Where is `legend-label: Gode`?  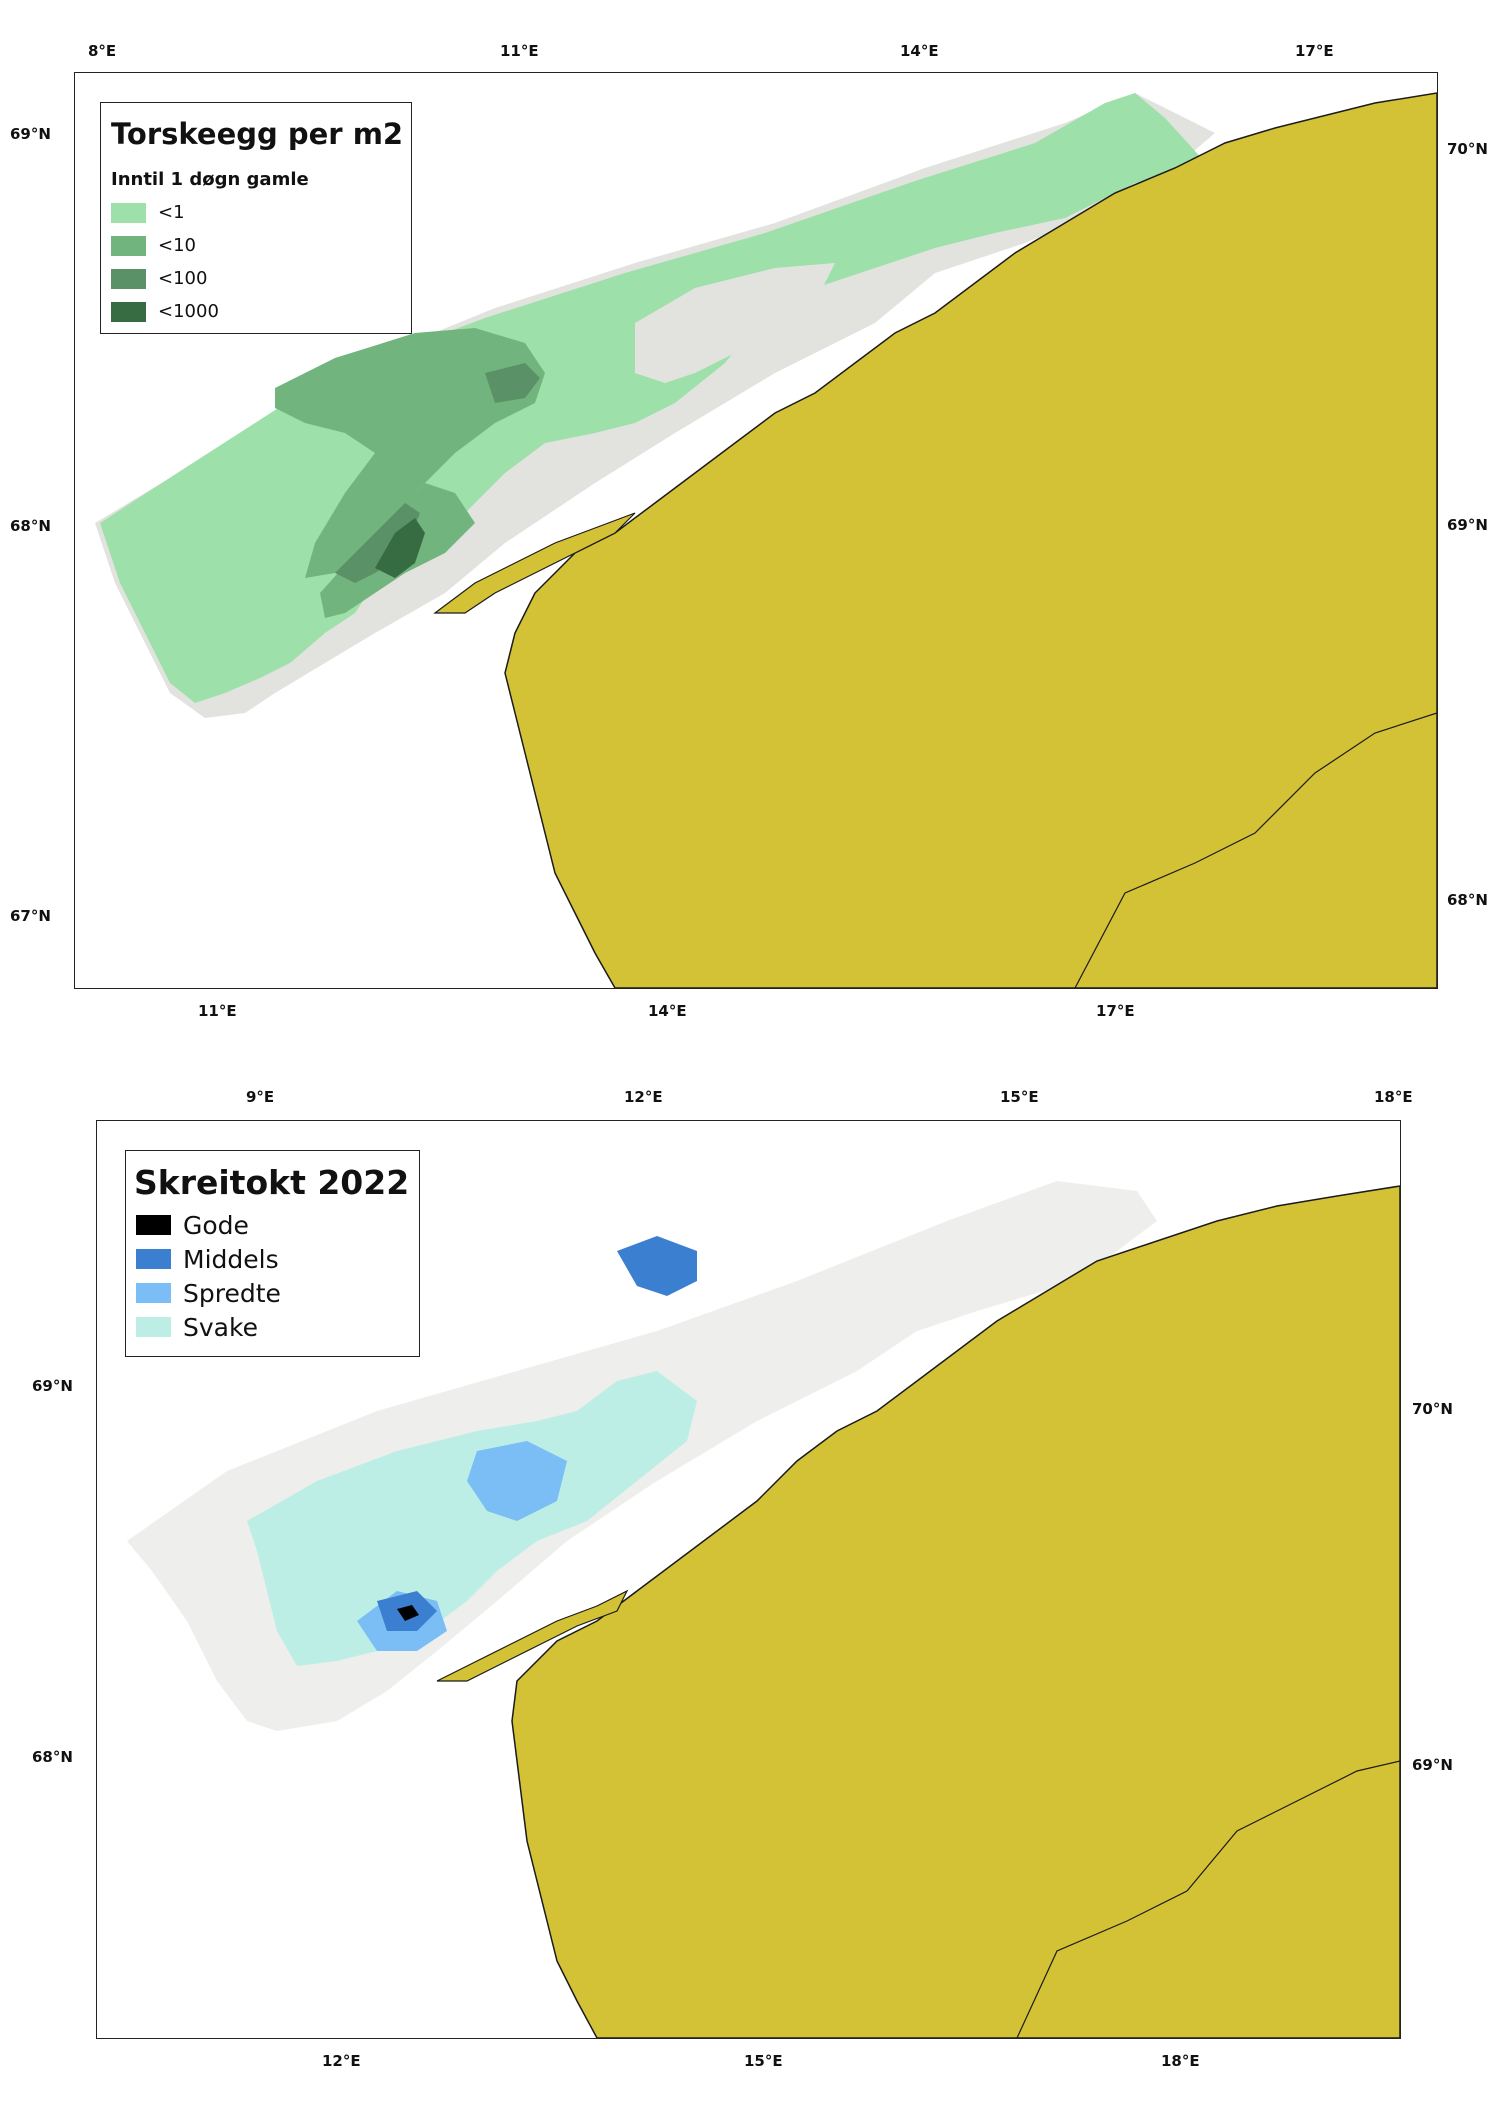
legend-label: Gode is located at coordinates (216, 1225).